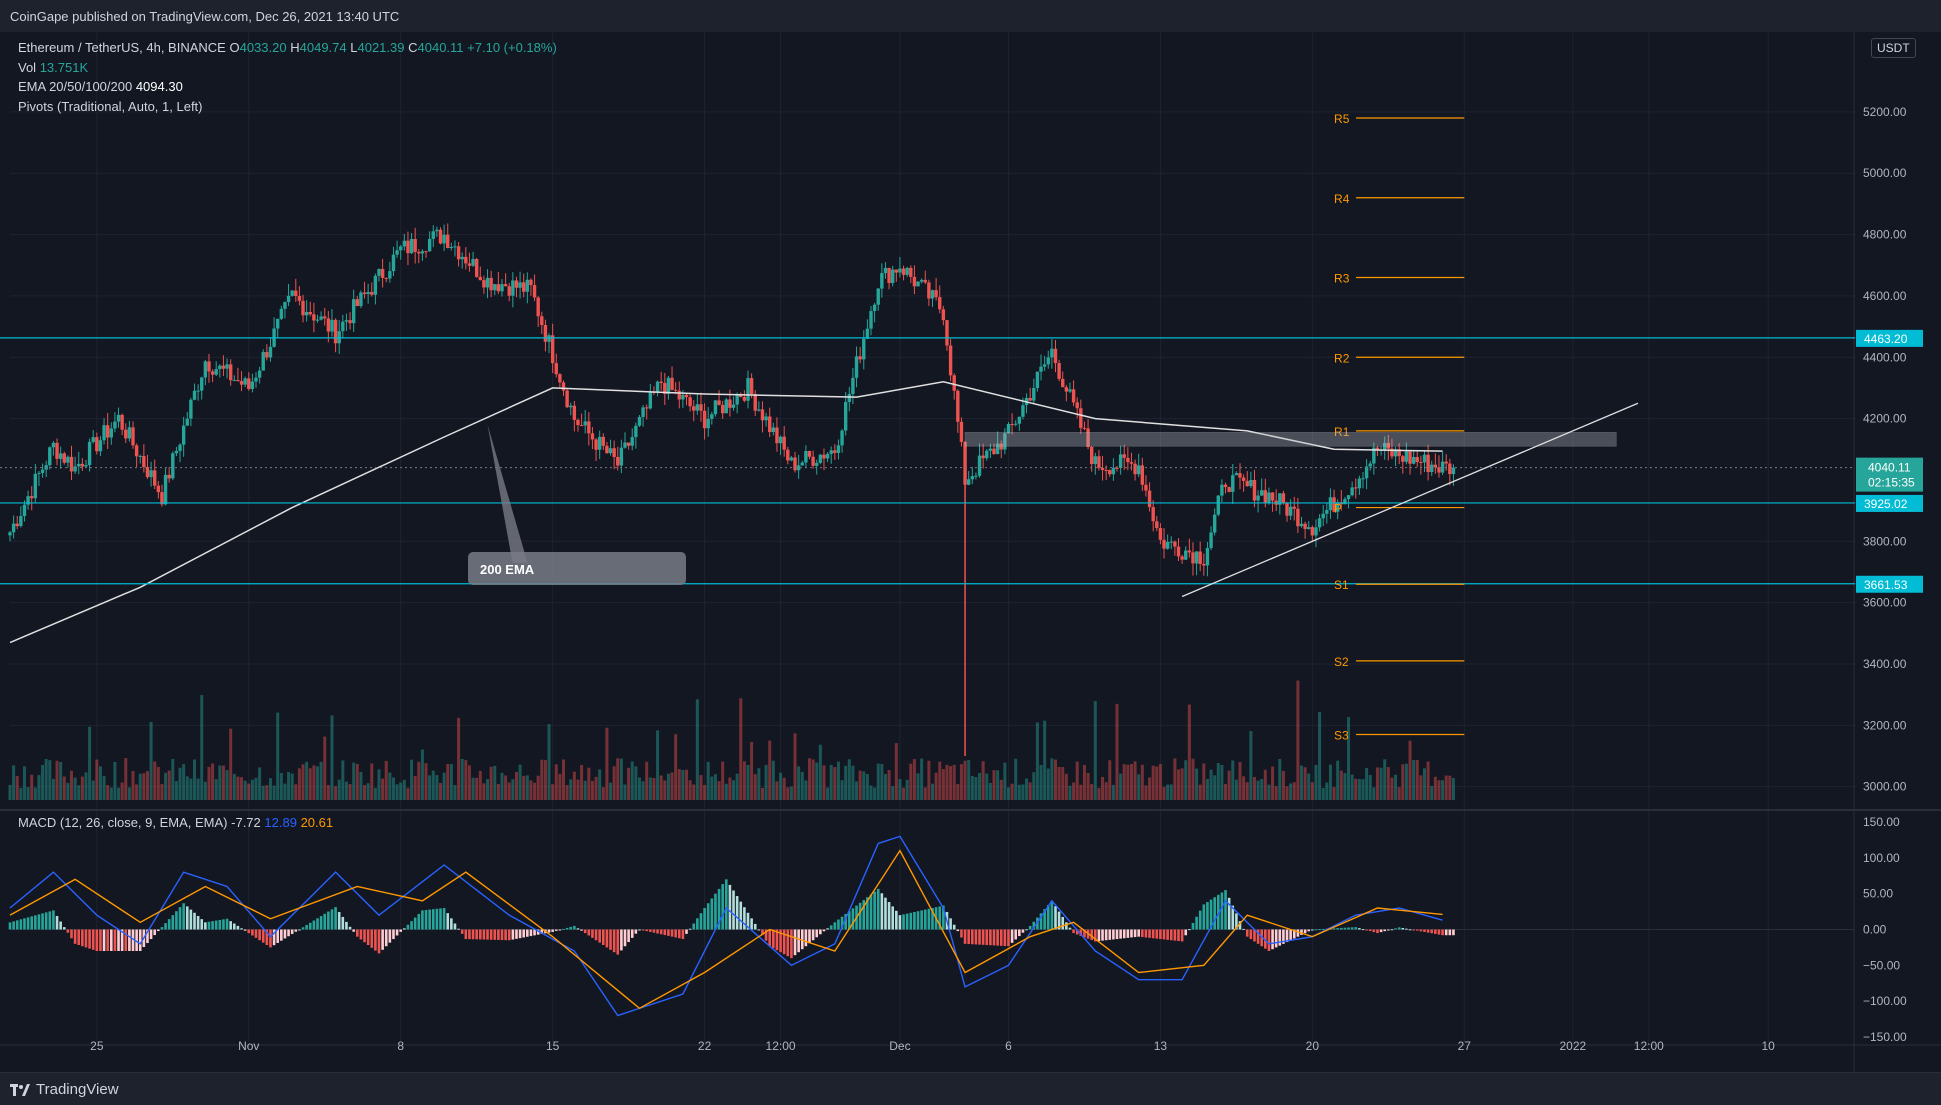  Describe the element at coordinates (1885, 235) in the screenshot. I see `price-tick-label: 4800.00` at that location.